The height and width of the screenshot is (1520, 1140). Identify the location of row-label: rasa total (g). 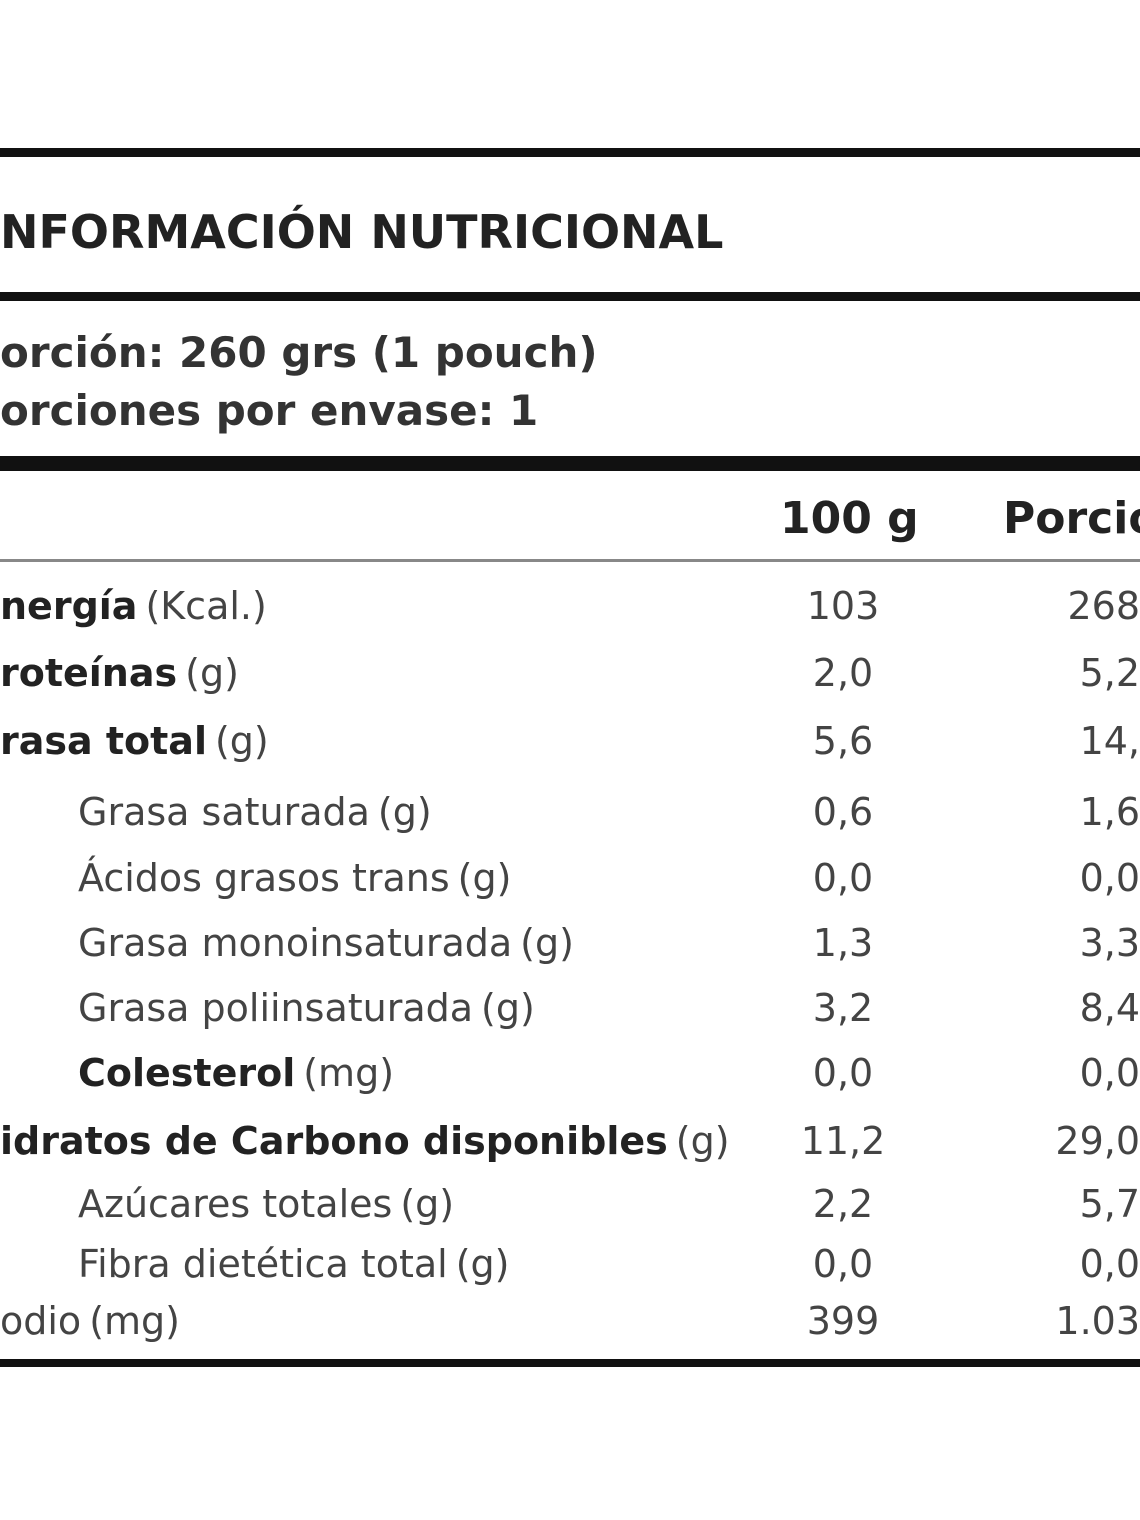
(134, 741).